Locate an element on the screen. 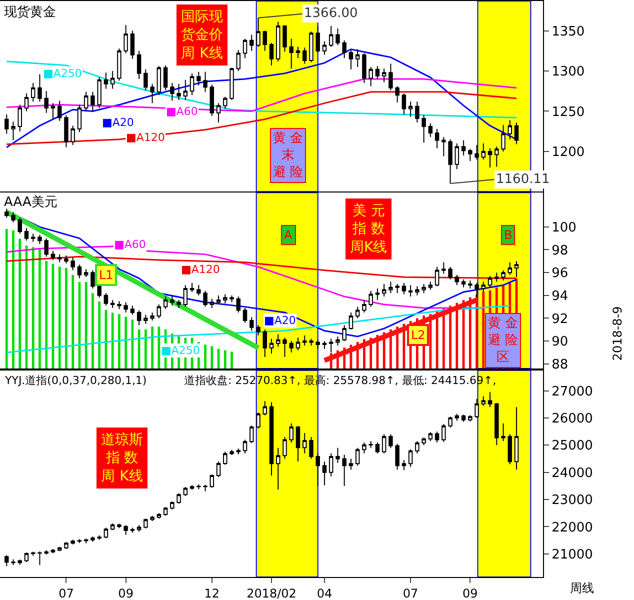  annotation: B is located at coordinates (508, 235).